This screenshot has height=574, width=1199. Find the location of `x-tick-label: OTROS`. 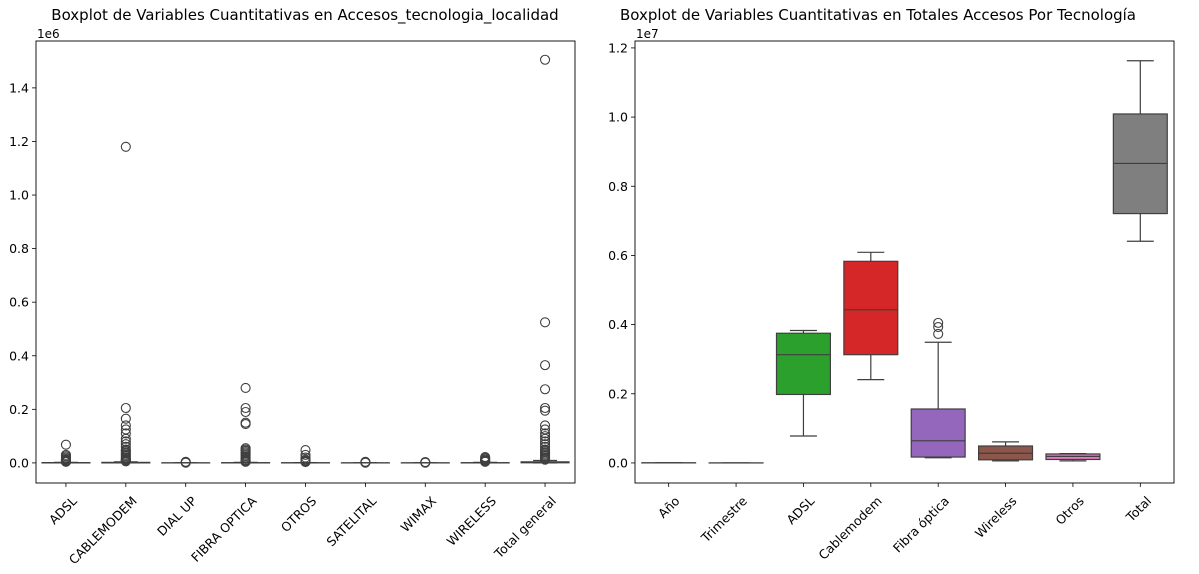

x-tick-label: OTROS is located at coordinates (299, 514).